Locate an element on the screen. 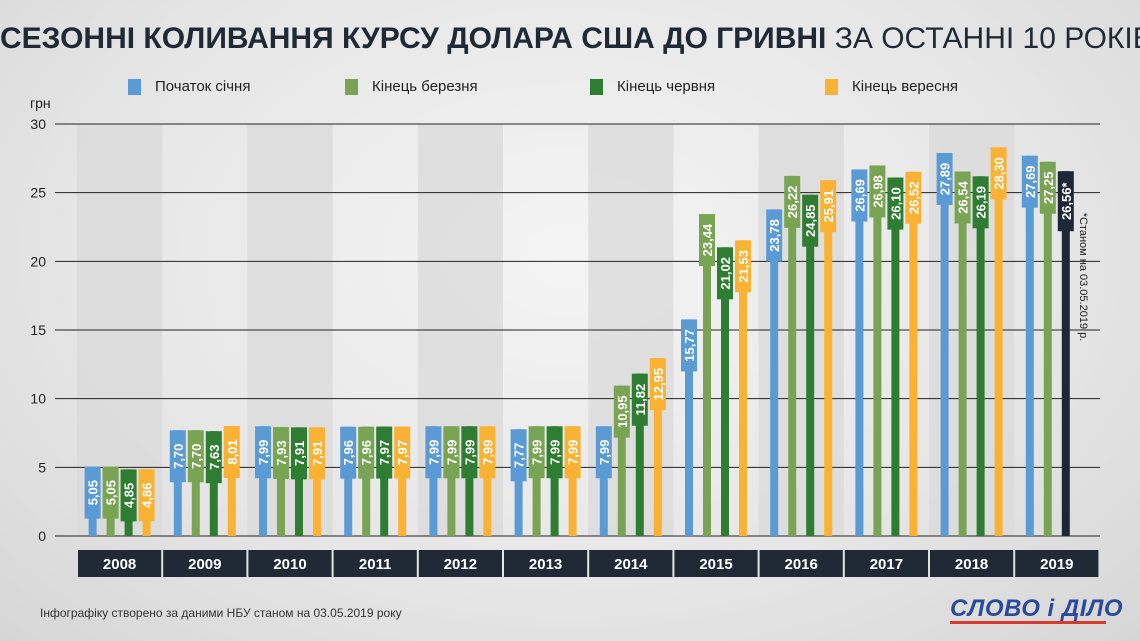 This screenshot has height=641, width=1140. brand-logo: СЛОВО і ДІЛО is located at coordinates (1037, 609).